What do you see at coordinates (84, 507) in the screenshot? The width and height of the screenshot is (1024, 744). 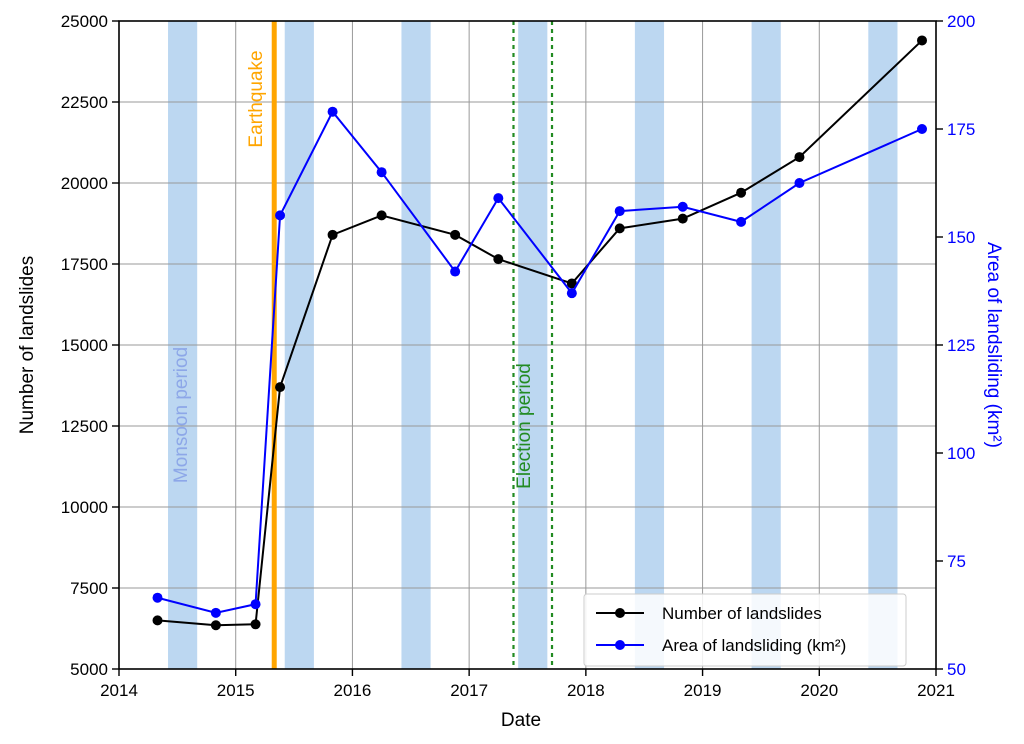 I see `y-left-tick-label: 10000` at bounding box center [84, 507].